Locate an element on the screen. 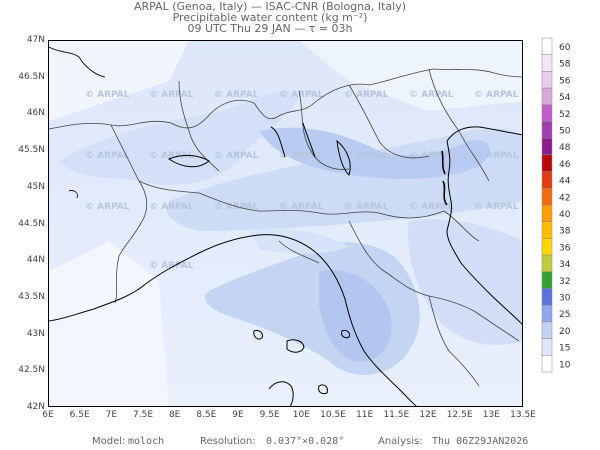 The image size is (600, 450). lon-tick-label: 11E is located at coordinates (365, 415).